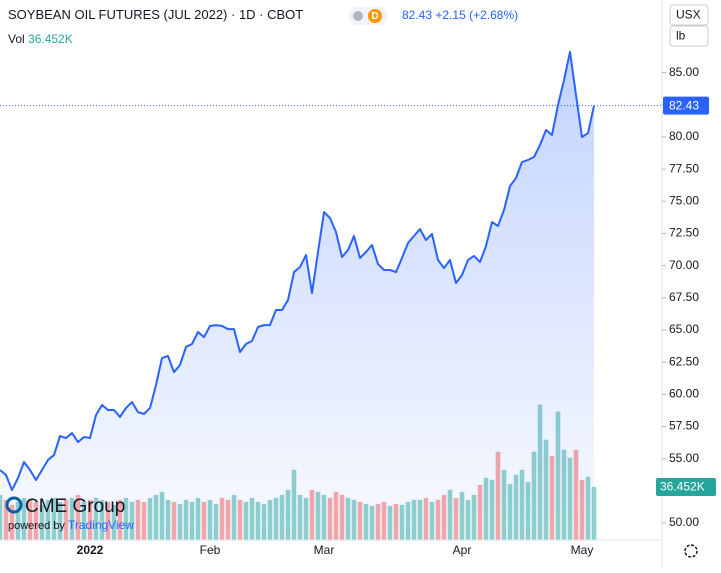 This screenshot has width=721, height=573. Describe the element at coordinates (684, 458) in the screenshot. I see `y-tick-label: 55.00` at that location.